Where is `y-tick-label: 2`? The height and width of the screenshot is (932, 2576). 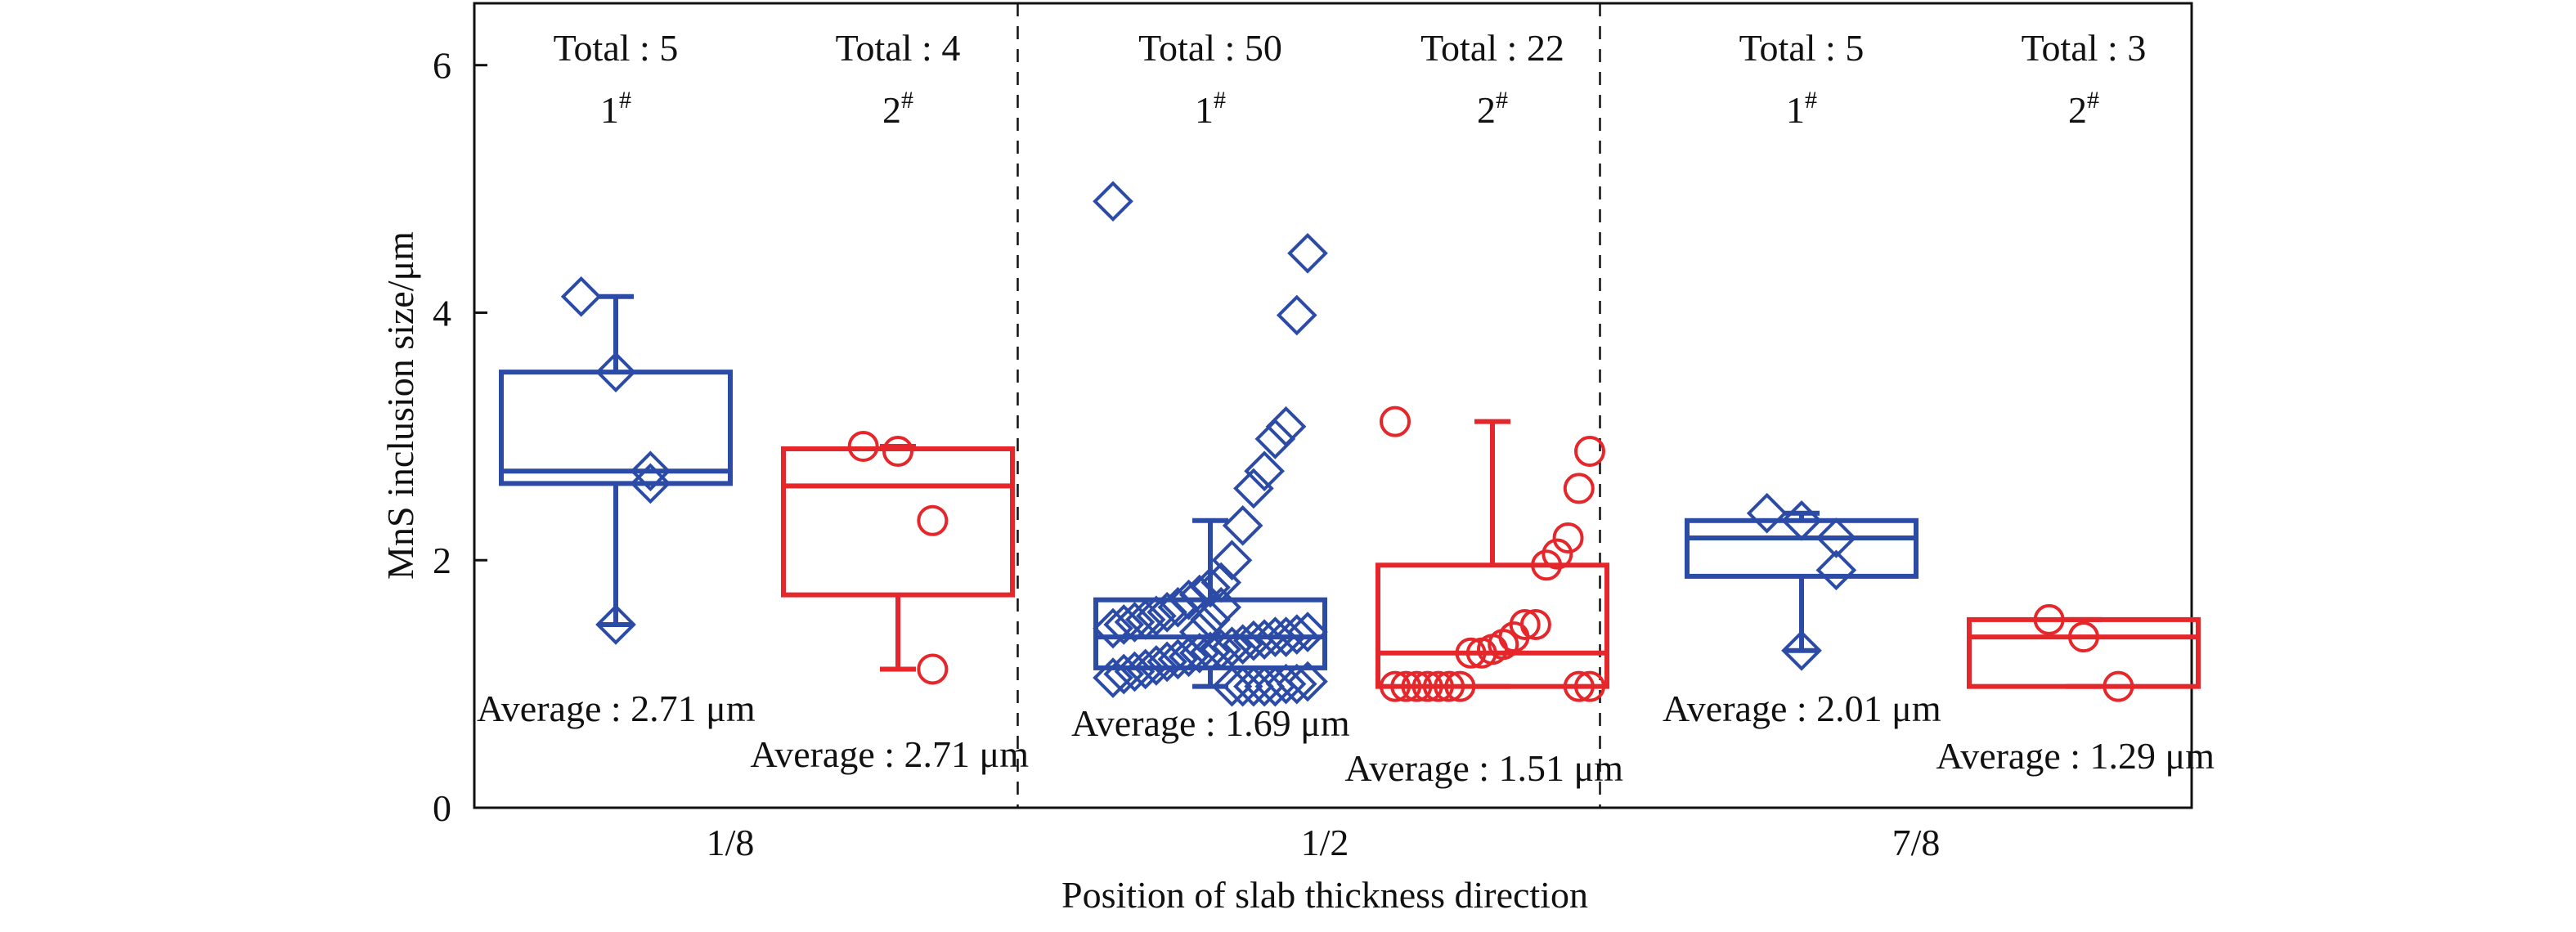
y-tick-label: 2 is located at coordinates (442, 560).